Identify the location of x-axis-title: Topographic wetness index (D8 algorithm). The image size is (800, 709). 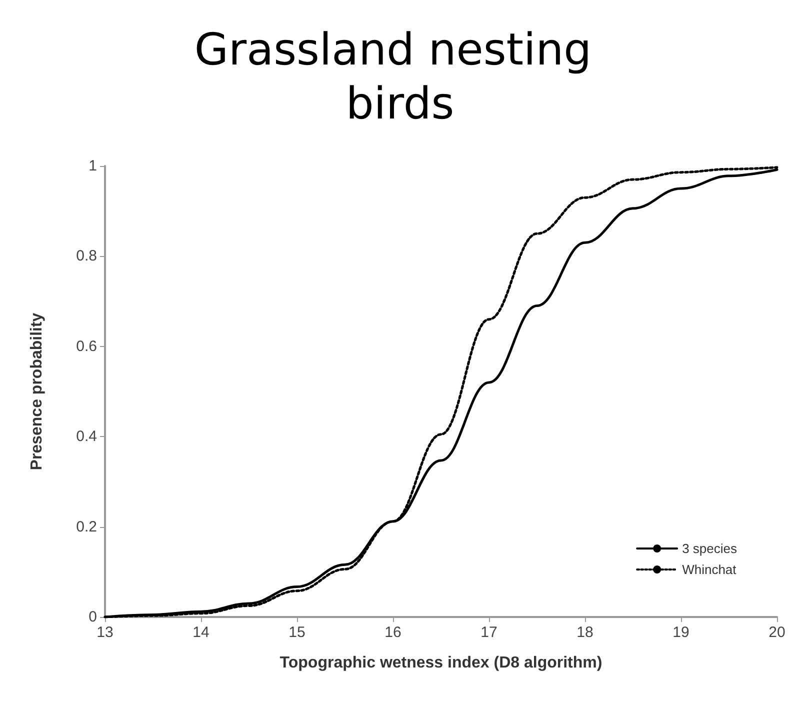
(441, 663).